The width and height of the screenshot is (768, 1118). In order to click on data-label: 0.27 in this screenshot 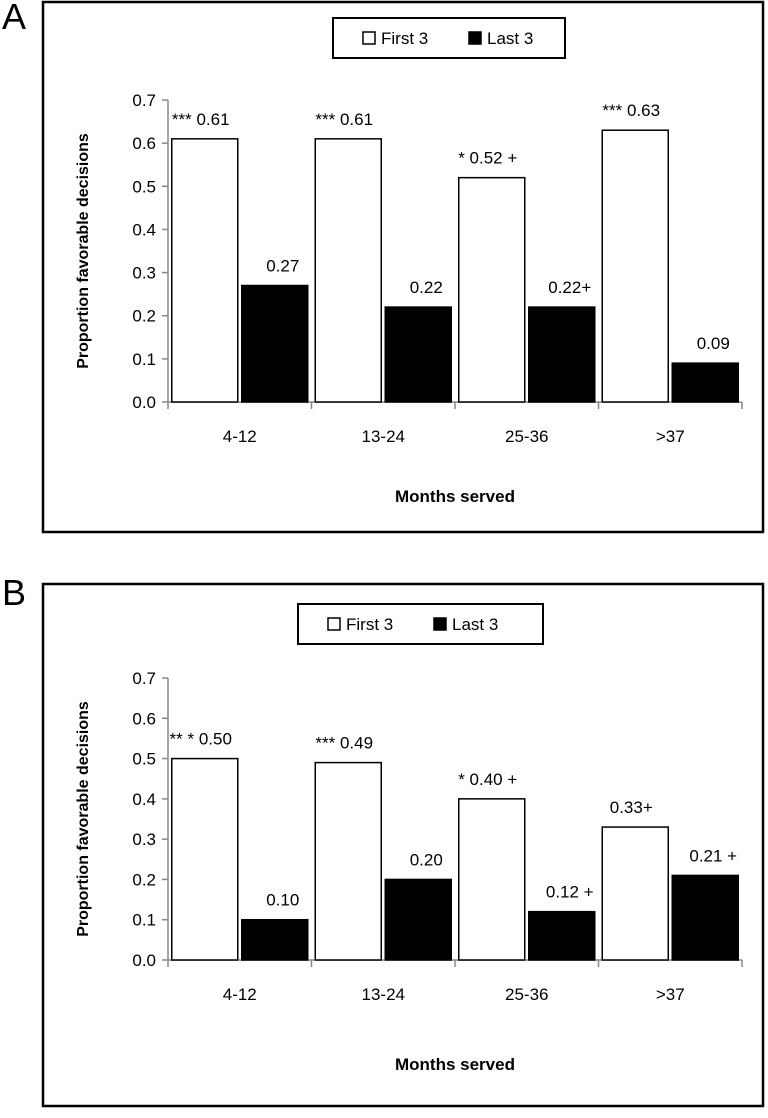, I will do `click(282, 266)`.